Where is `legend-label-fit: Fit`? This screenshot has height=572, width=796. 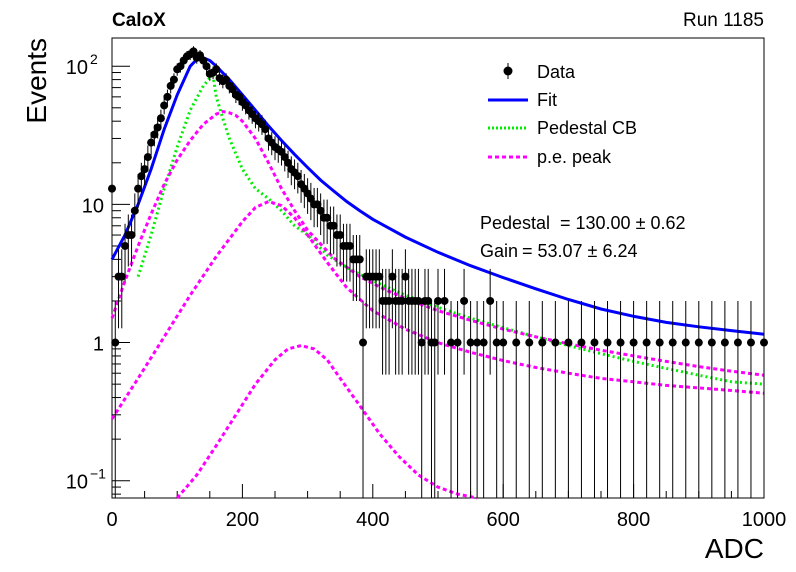 legend-label-fit: Fit is located at coordinates (547, 100).